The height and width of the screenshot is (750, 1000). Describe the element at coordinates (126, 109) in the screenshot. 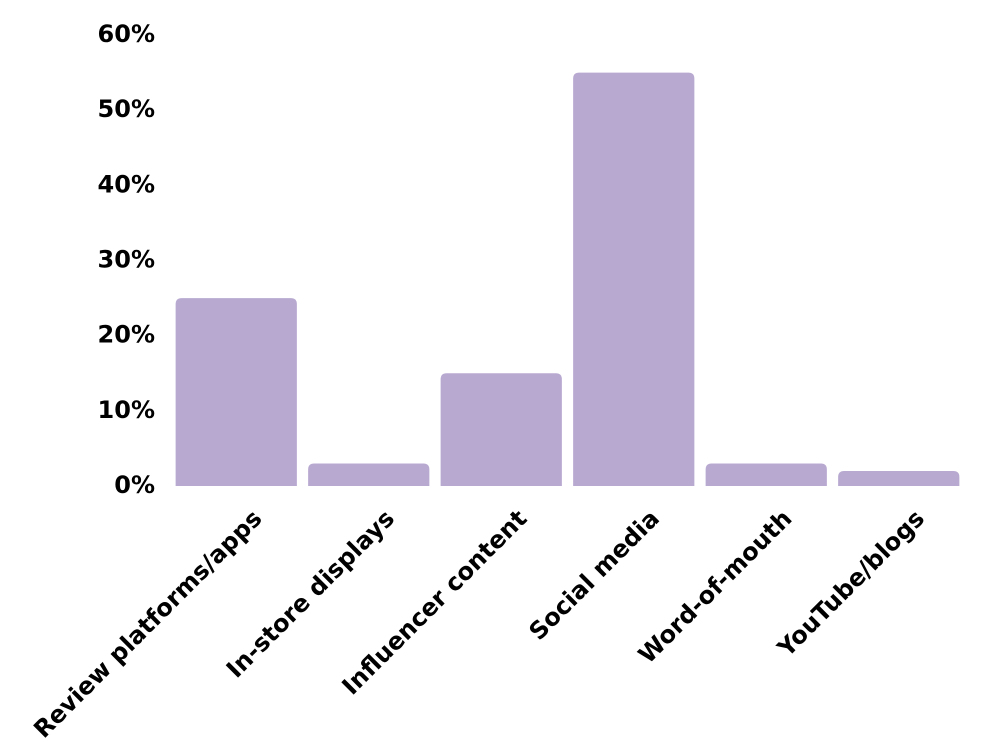

I see `y-tick-label: 50%` at that location.